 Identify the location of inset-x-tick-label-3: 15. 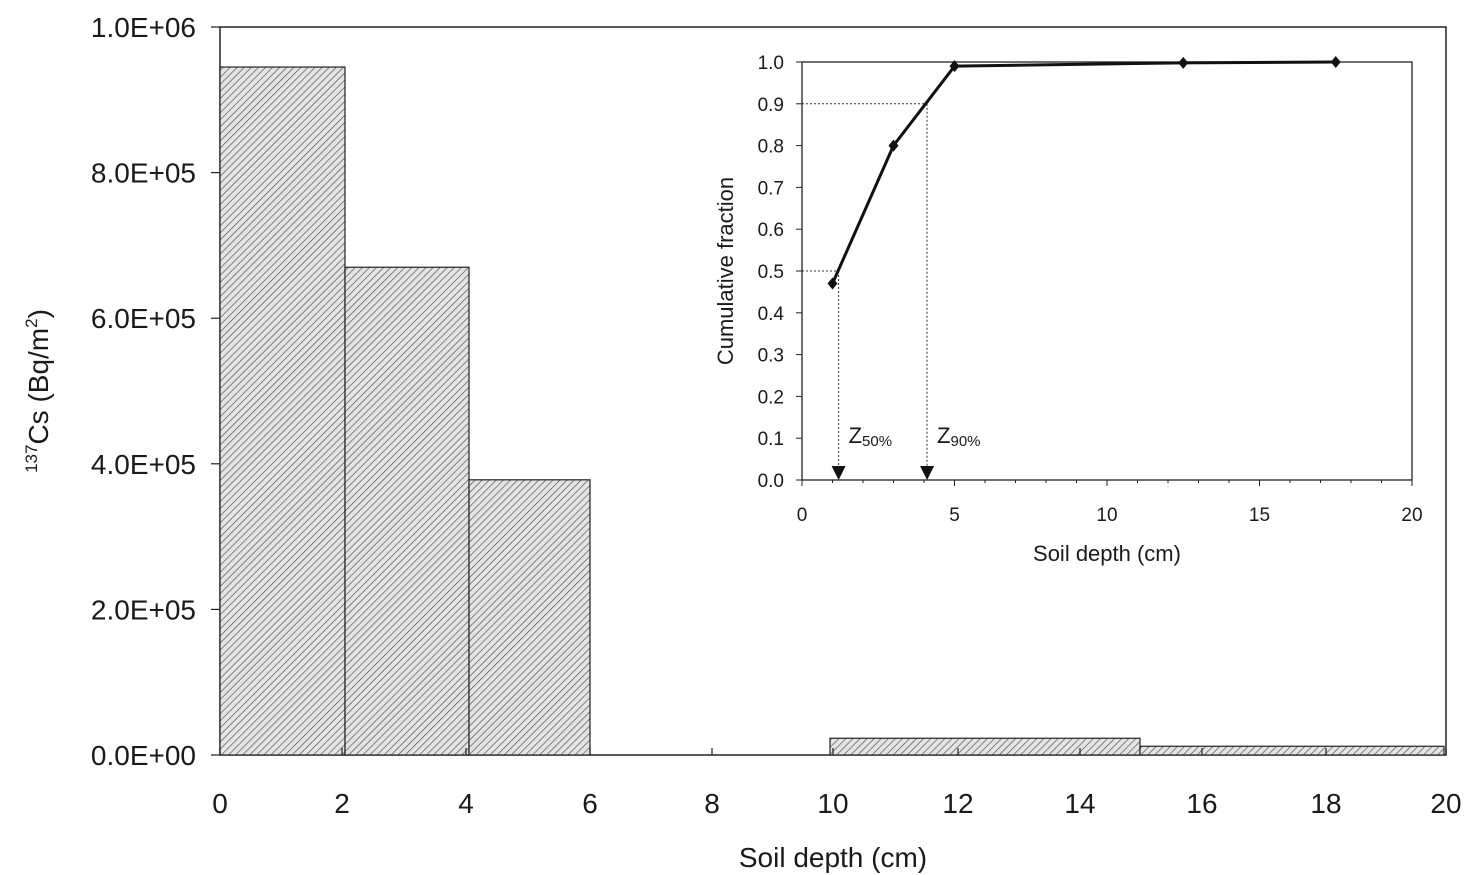
(1259, 515).